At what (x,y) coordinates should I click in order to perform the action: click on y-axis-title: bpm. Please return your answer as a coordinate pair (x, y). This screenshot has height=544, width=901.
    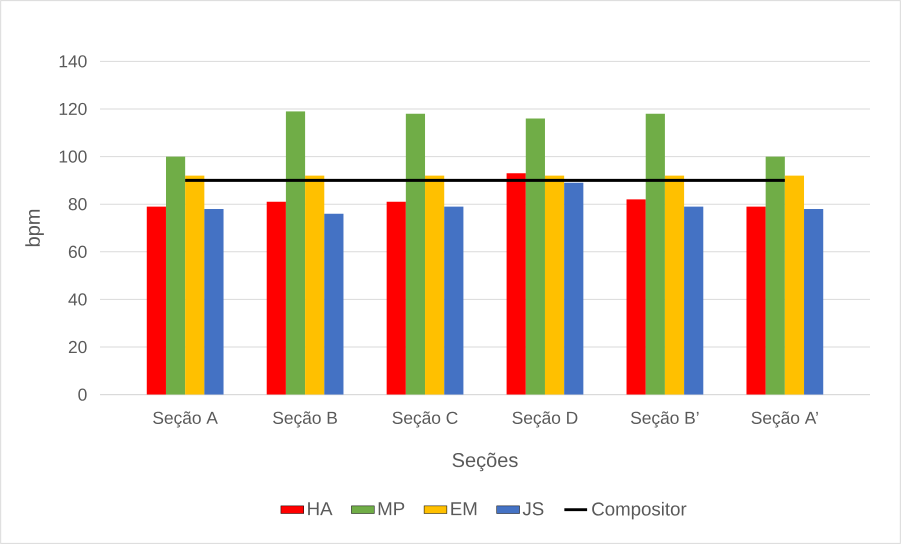
    Looking at the image, I should click on (34, 228).